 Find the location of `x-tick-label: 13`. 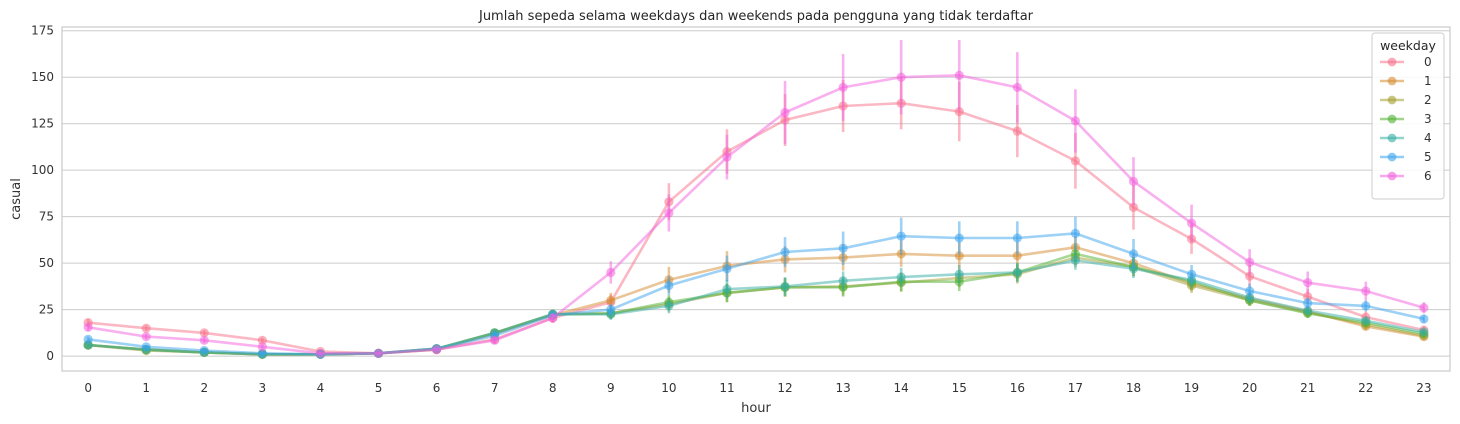

x-tick-label: 13 is located at coordinates (842, 388).